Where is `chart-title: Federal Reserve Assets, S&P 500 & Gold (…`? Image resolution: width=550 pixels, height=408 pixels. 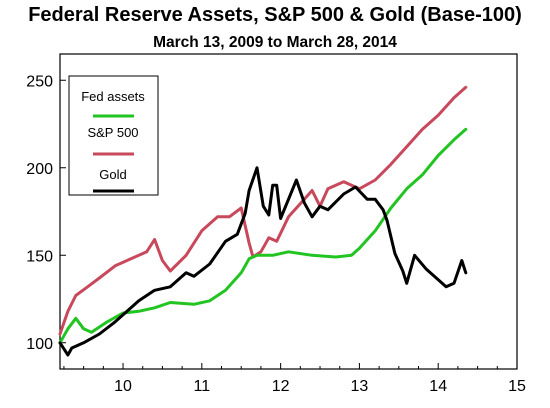 chart-title: Federal Reserve Assets, S&P 500 & Gold (… is located at coordinates (275, 15).